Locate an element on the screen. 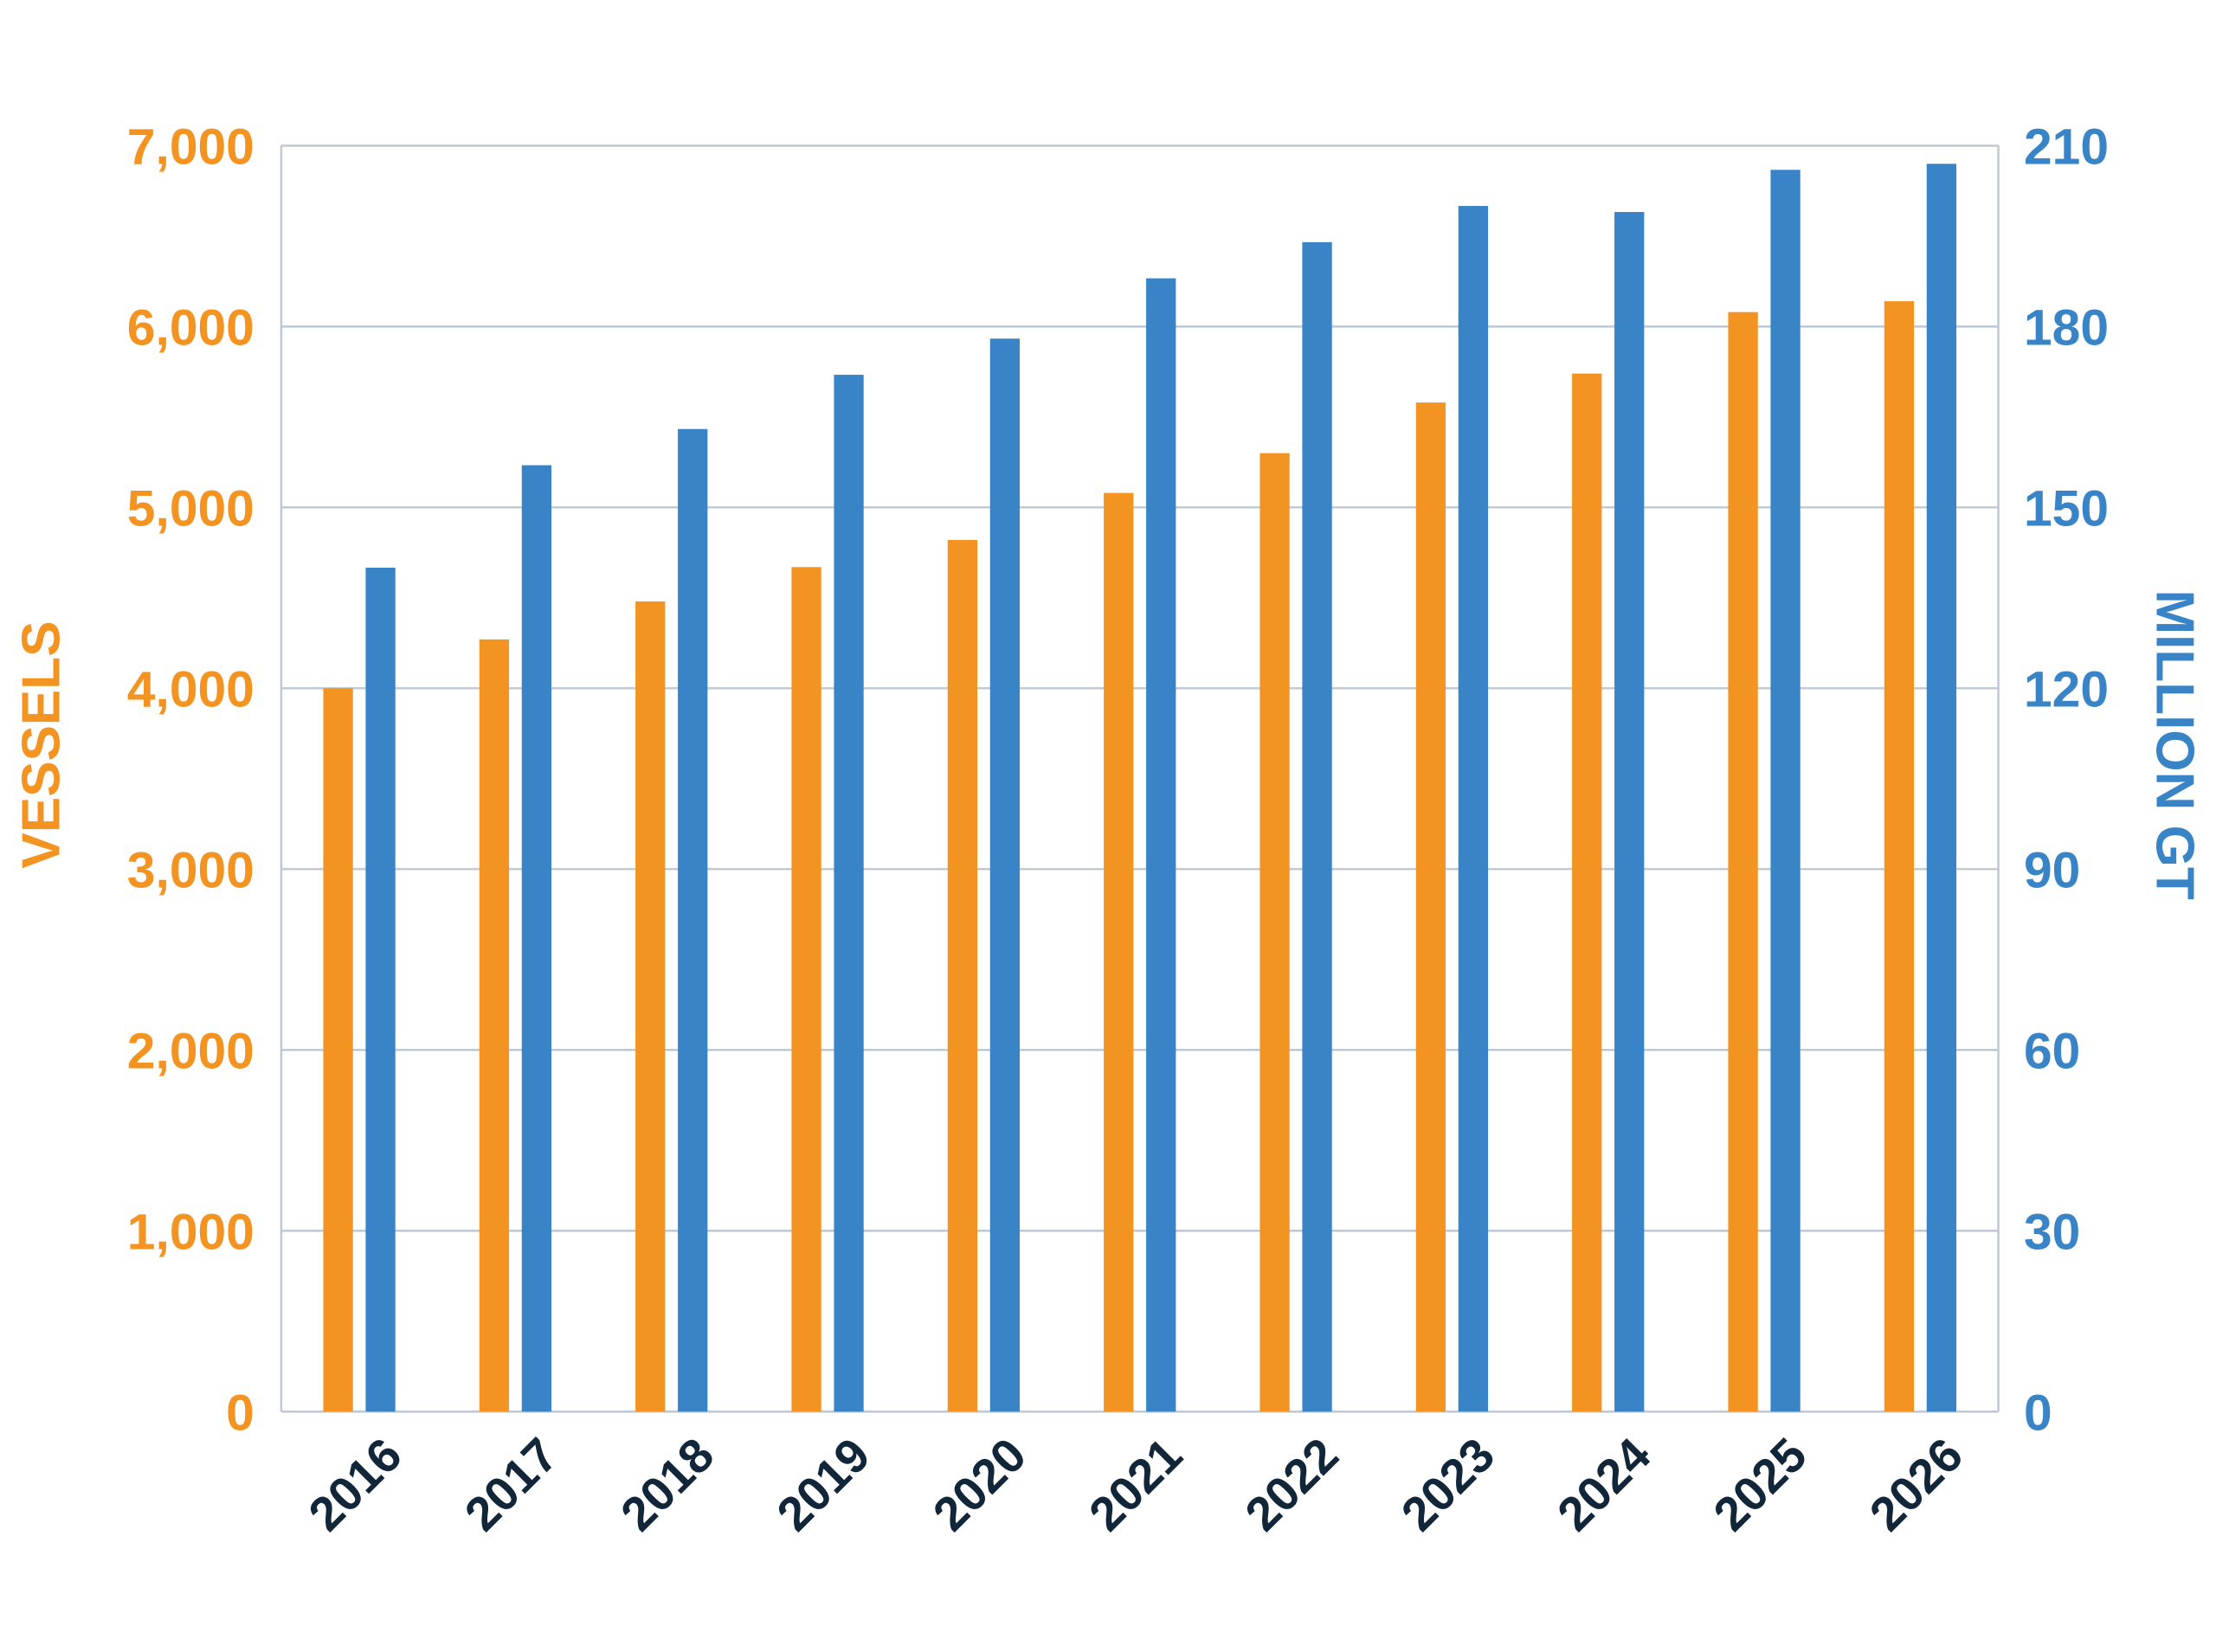 This screenshot has width=2216, height=1652. vessels-bar-2026 is located at coordinates (1899, 856).